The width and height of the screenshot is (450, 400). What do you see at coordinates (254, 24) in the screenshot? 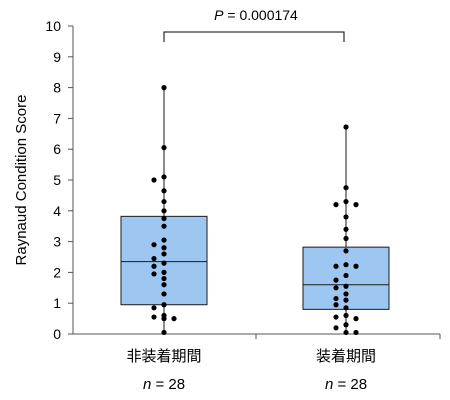
I see `significance-bracket: P = 0.000174` at bounding box center [254, 24].